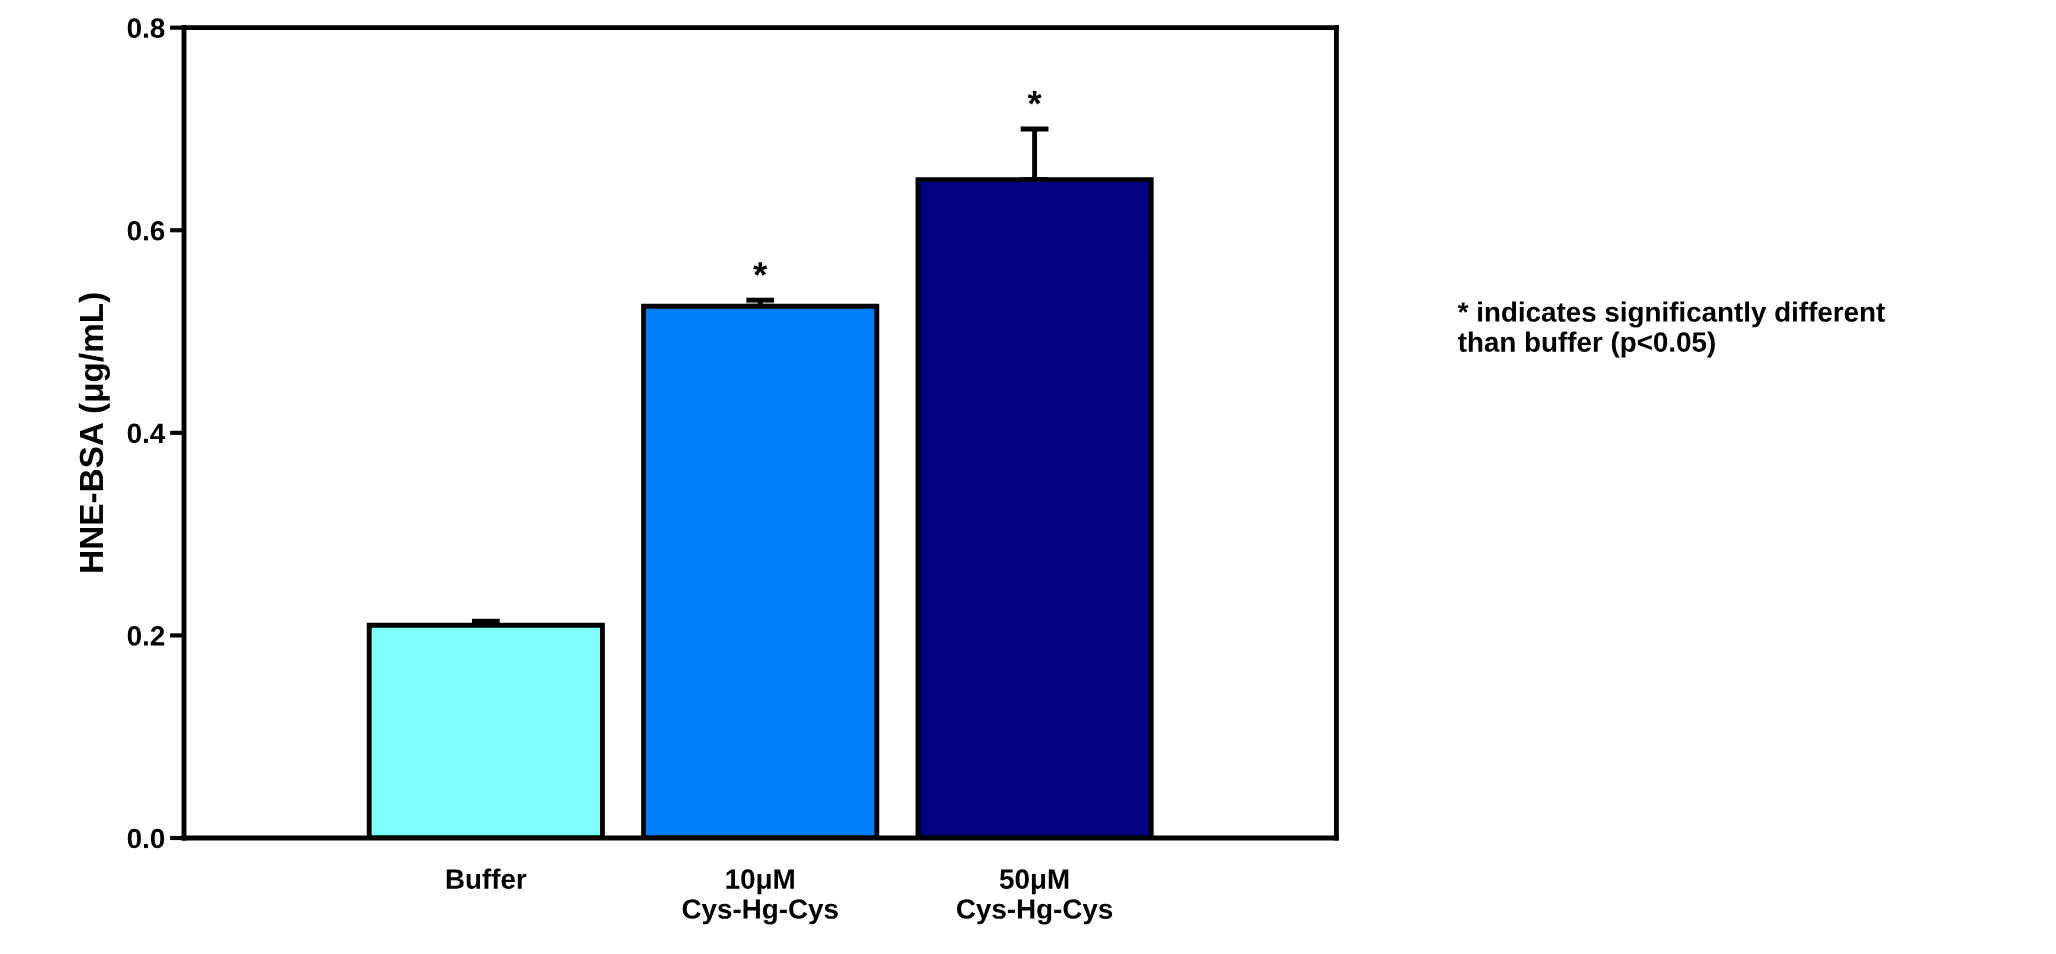 The image size is (2056, 954). What do you see at coordinates (146, 838) in the screenshot?
I see `y-tick-label: 0.0` at bounding box center [146, 838].